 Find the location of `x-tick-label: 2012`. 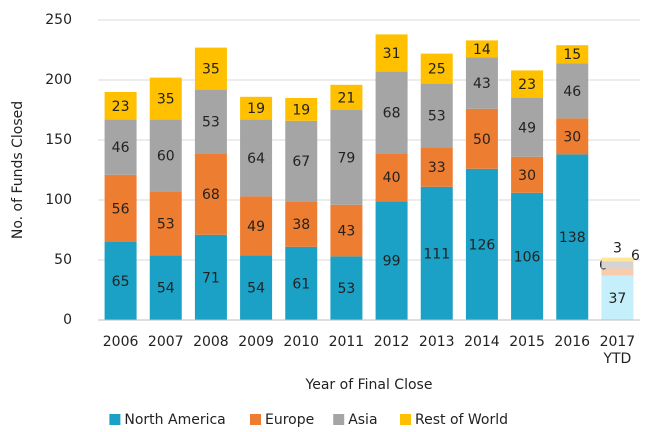

x-tick-label: 2012 is located at coordinates (391, 342).